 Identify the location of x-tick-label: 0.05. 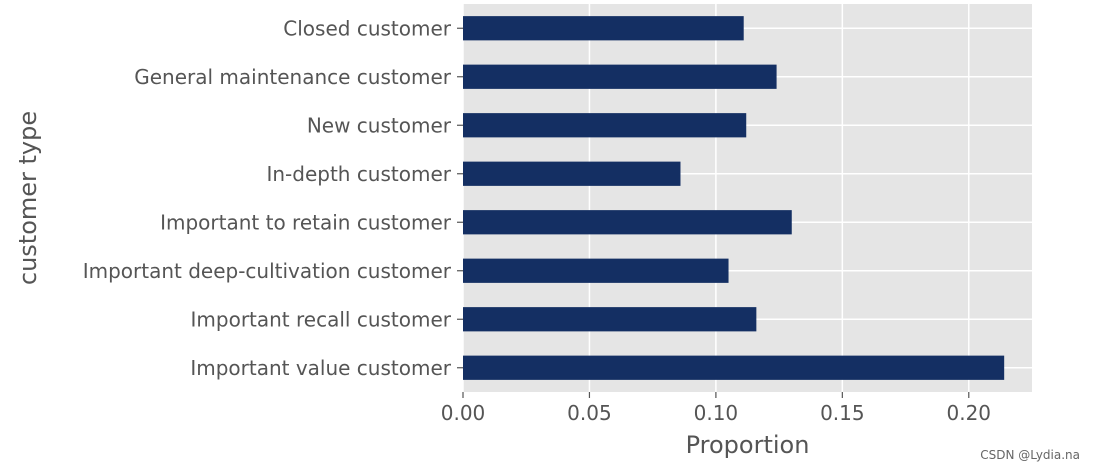
(589, 413).